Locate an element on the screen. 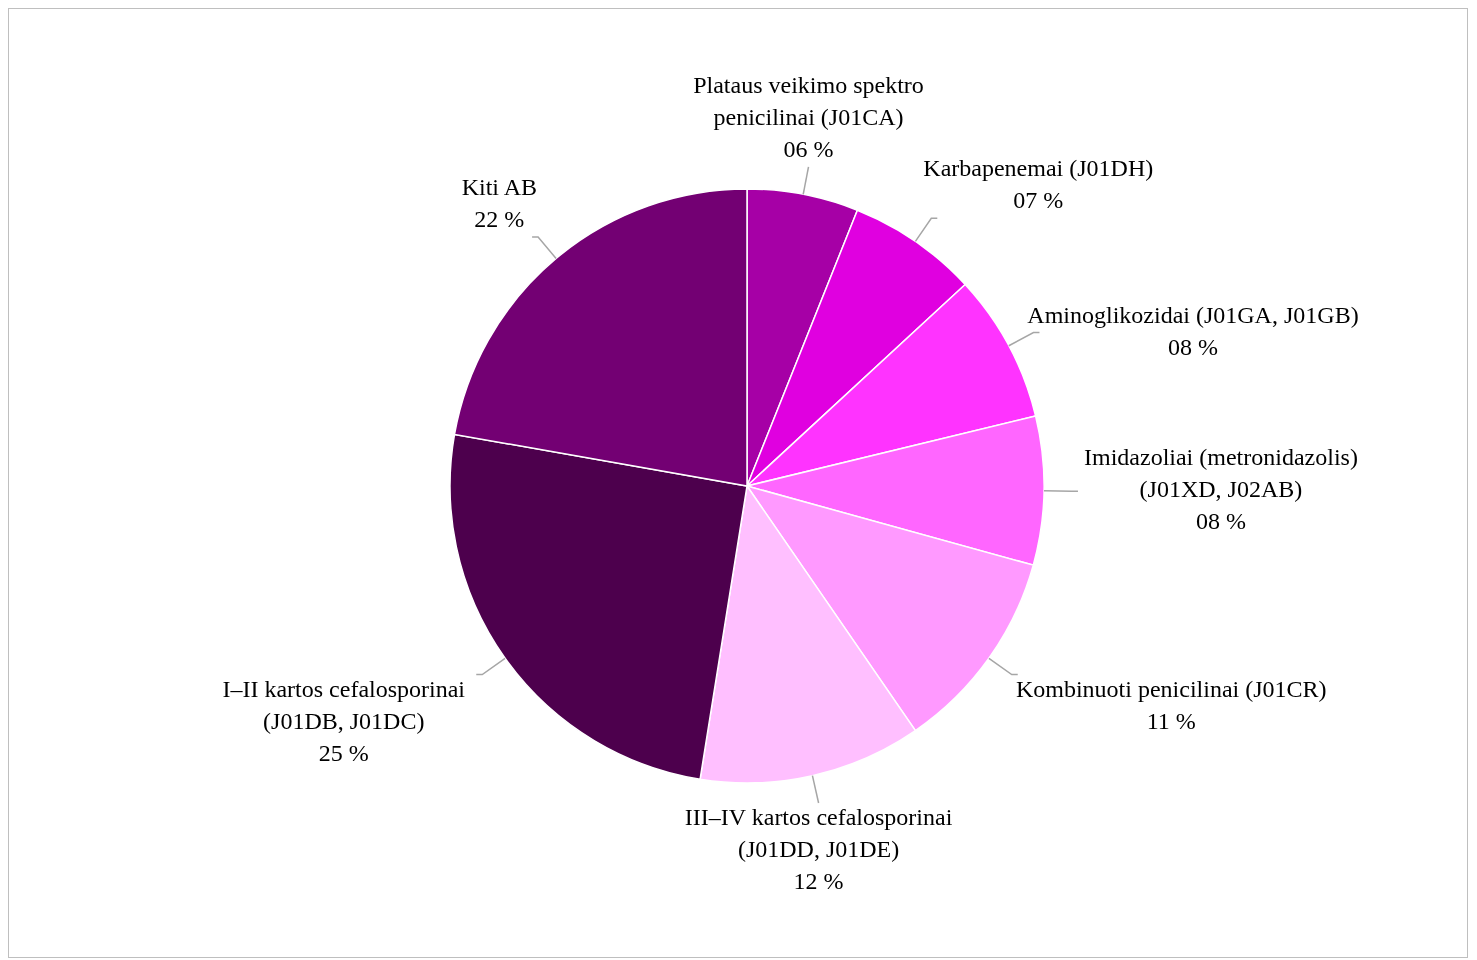 This screenshot has height=960, width=1477. data-label: 11 % is located at coordinates (1171, 720).